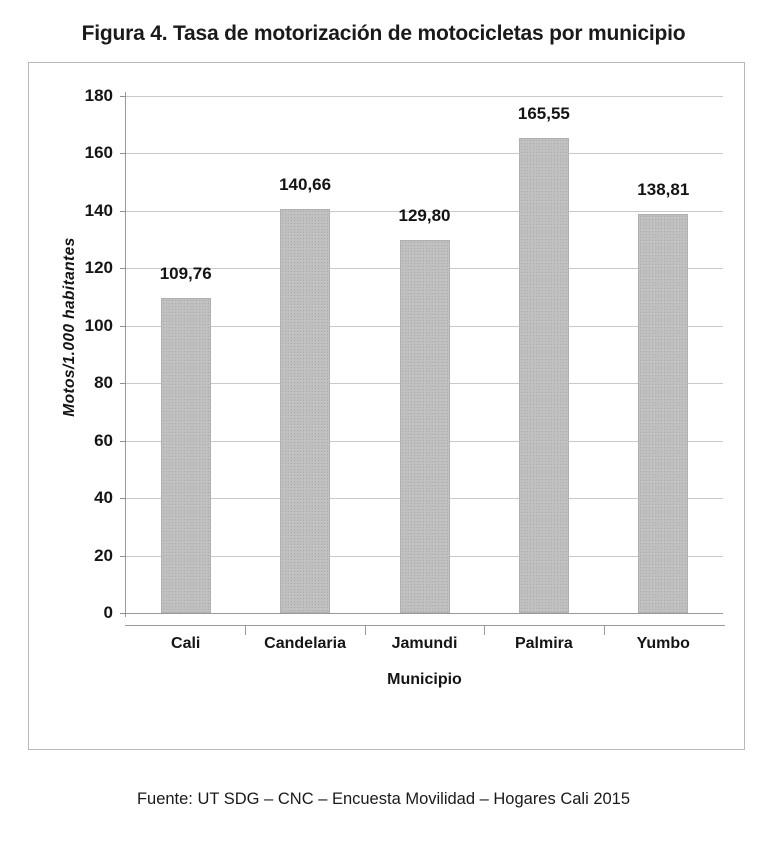 This screenshot has height=852, width=767. What do you see at coordinates (425, 625) in the screenshot?
I see `x-axis-line` at bounding box center [425, 625].